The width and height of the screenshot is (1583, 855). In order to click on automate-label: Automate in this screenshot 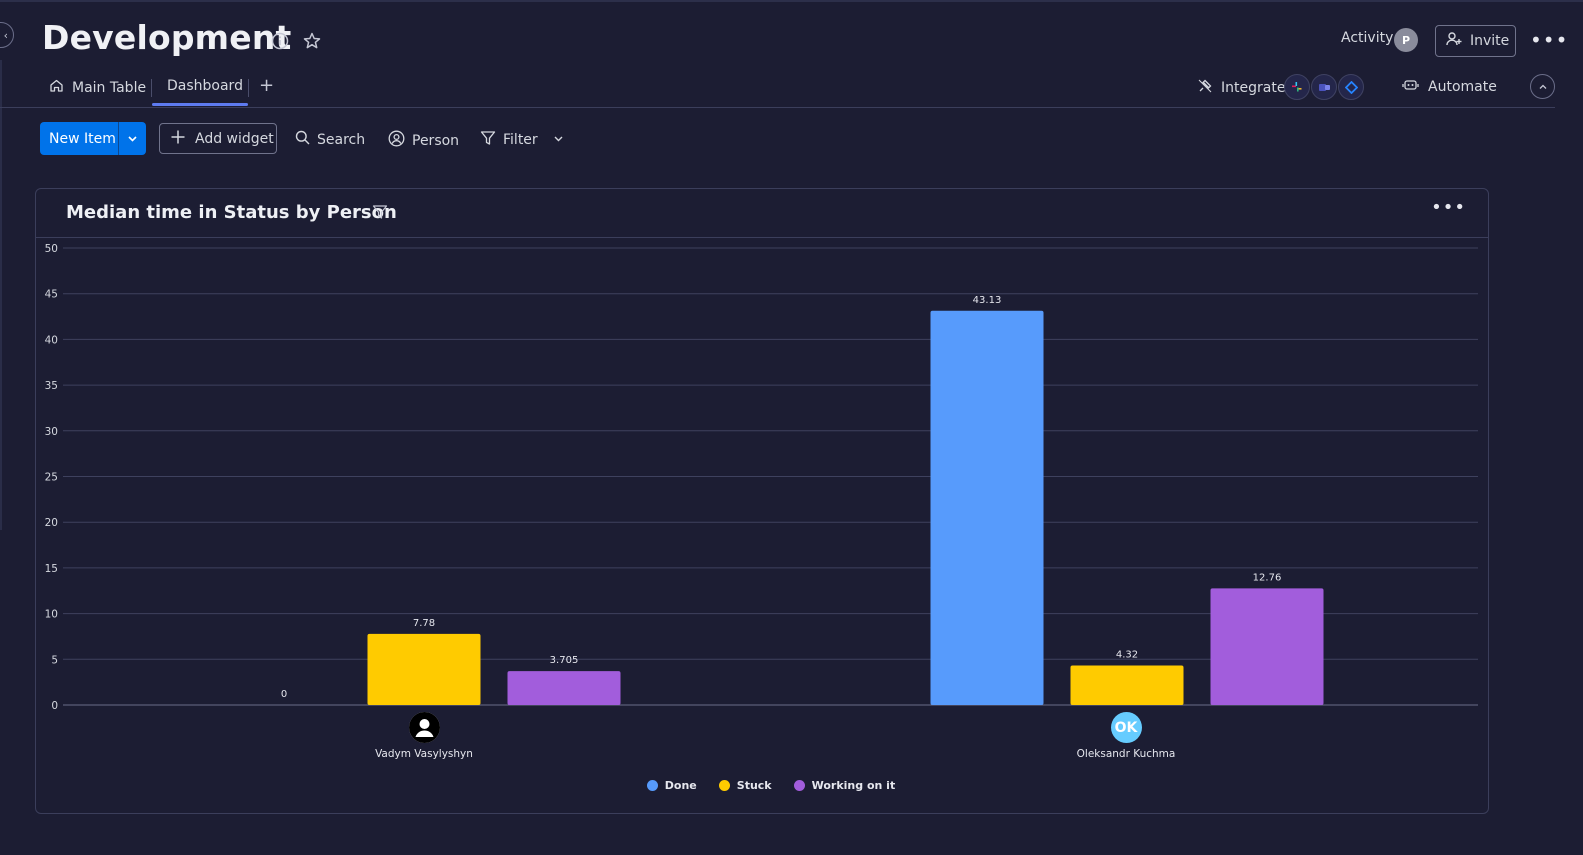, I will do `click(1462, 87)`.